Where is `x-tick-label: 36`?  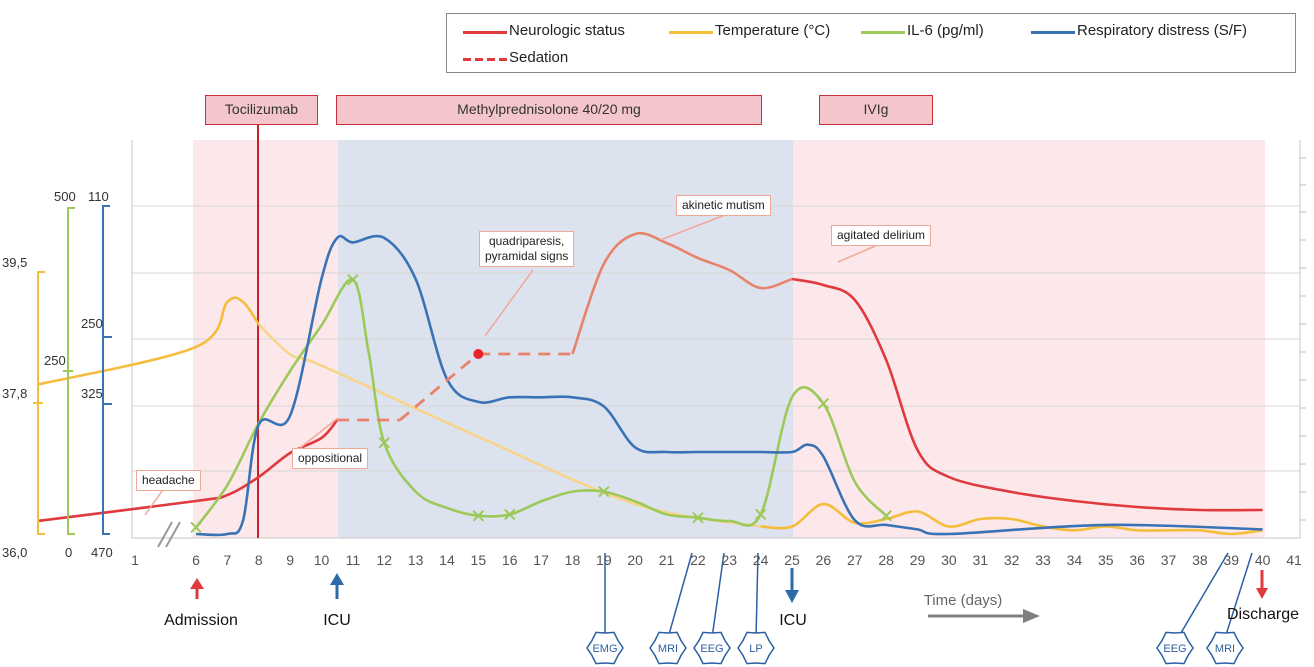 x-tick-label: 36 is located at coordinates (1137, 560).